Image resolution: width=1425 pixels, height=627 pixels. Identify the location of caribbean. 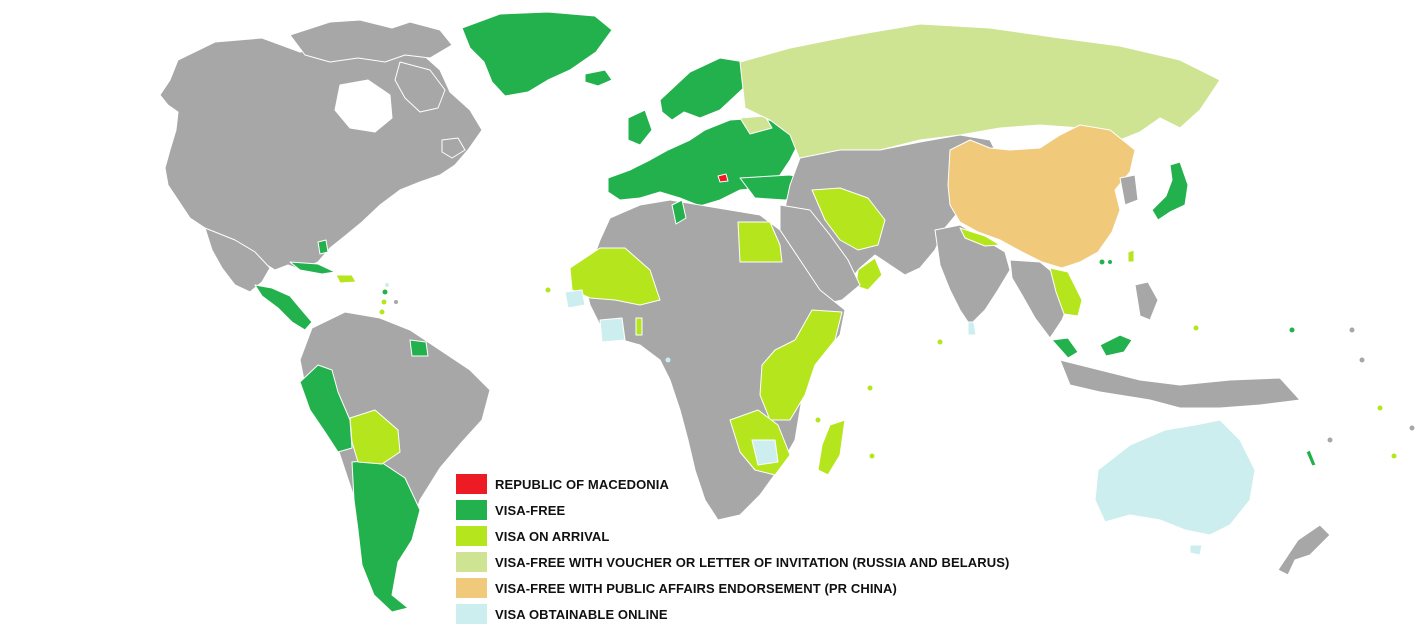
(344, 277).